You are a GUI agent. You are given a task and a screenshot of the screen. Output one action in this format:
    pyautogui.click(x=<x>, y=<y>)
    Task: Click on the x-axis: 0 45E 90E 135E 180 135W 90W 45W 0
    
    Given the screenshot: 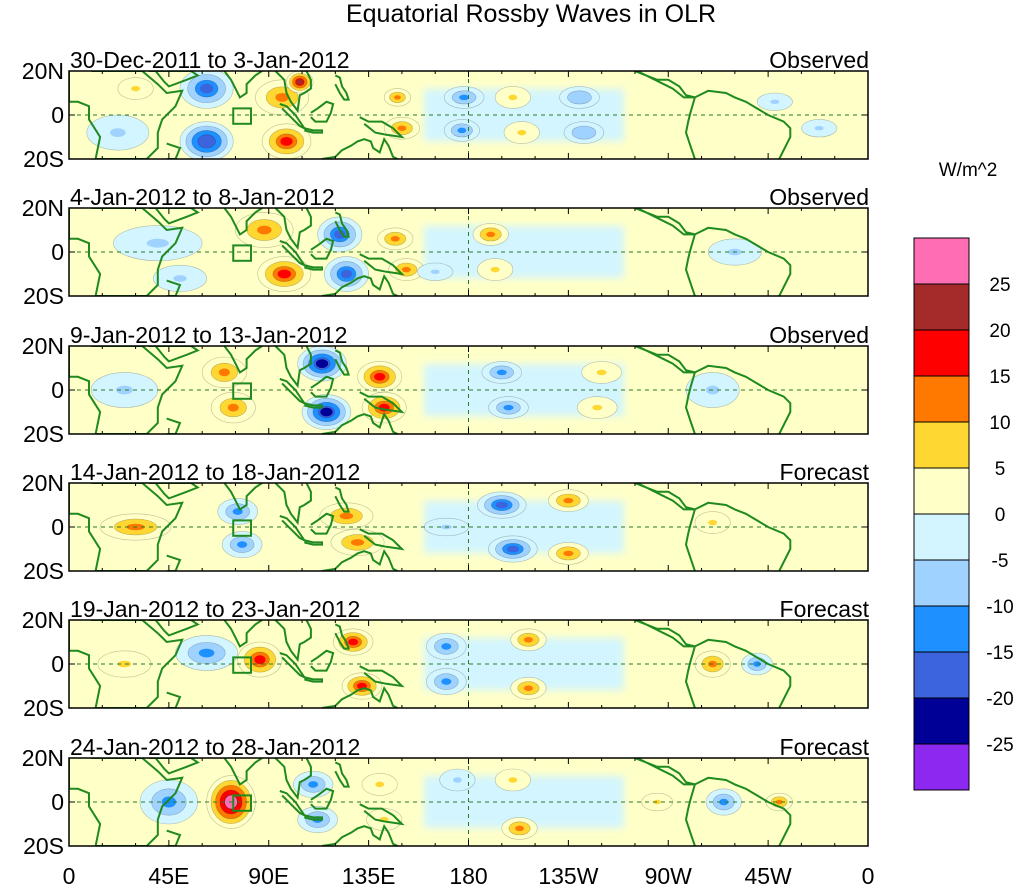 What is the action you would take?
    pyautogui.click(x=469, y=876)
    